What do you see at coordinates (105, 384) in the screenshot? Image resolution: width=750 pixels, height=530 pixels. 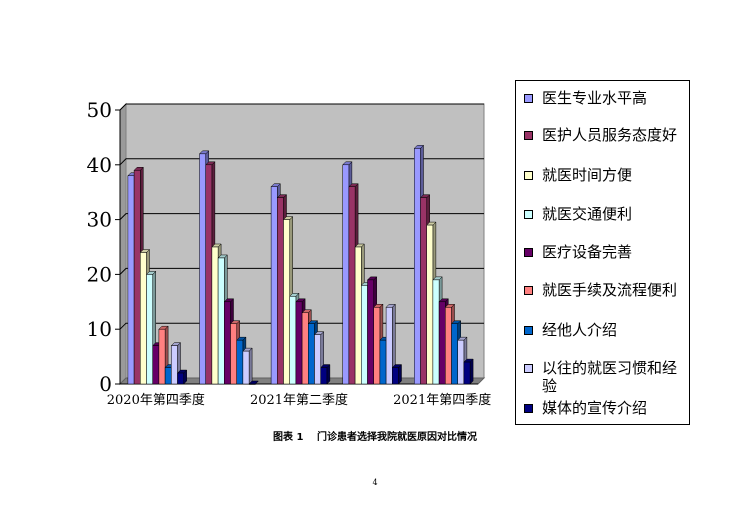 I see `y-tick-label: 0` at bounding box center [105, 384].